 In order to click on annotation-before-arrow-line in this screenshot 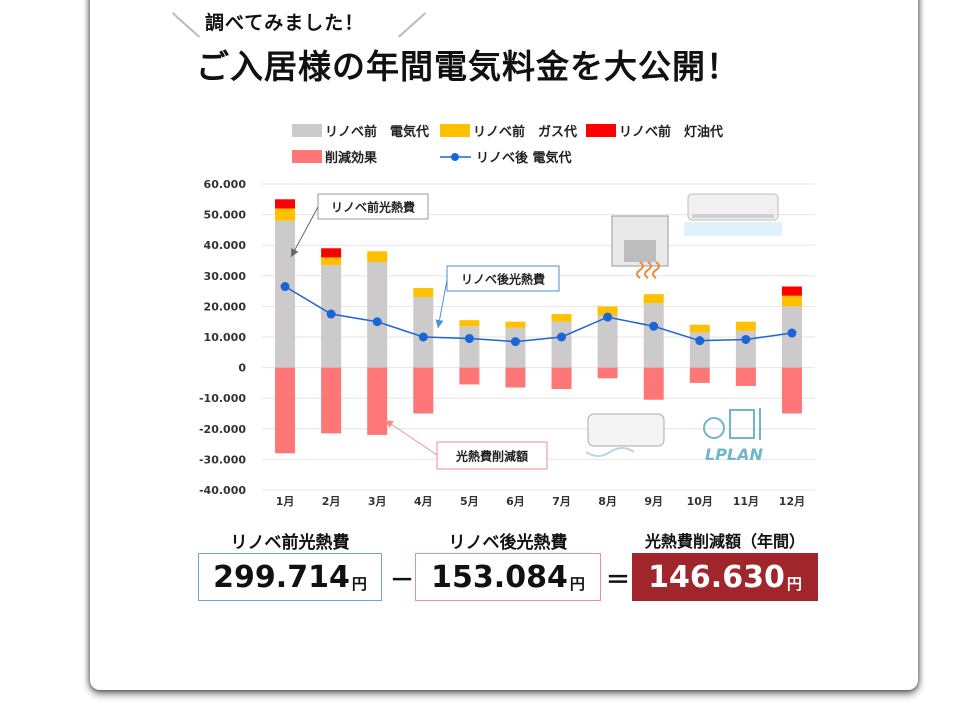, I will do `click(304, 232)`.